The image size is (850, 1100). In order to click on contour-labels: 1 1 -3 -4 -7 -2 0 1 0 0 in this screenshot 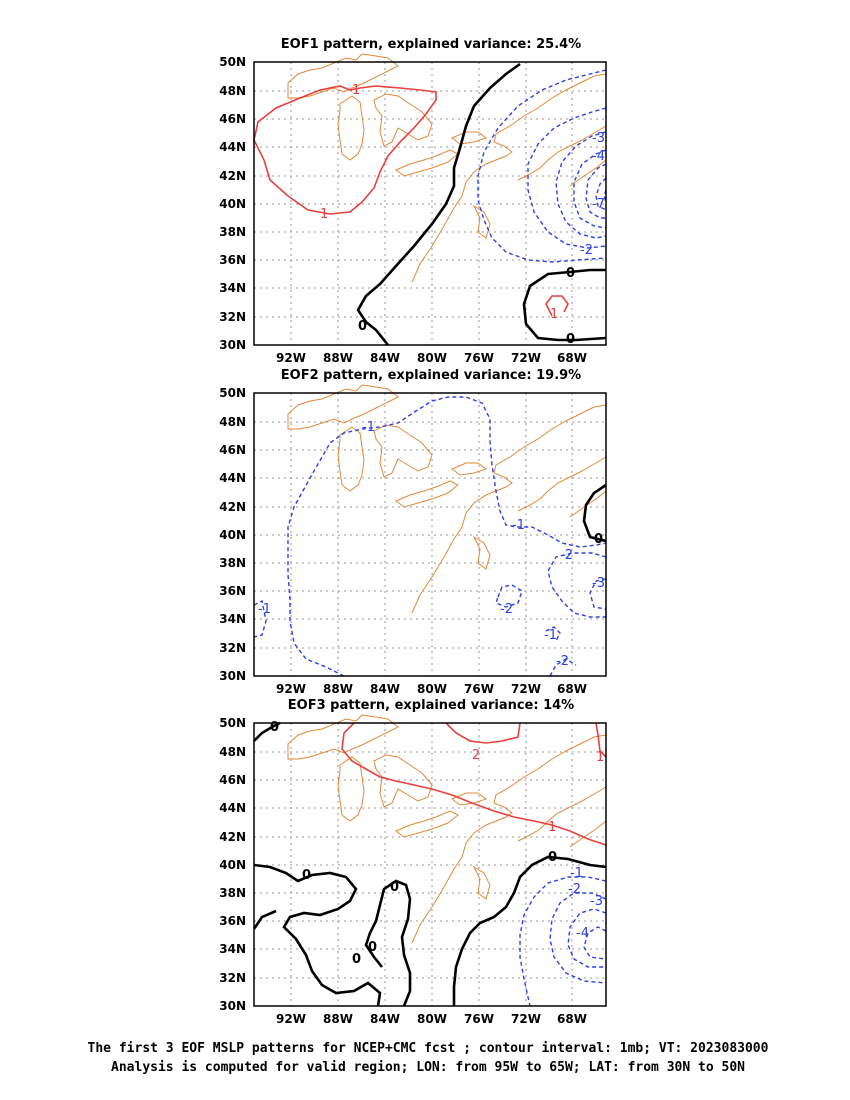, I will do `click(462, 215)`.